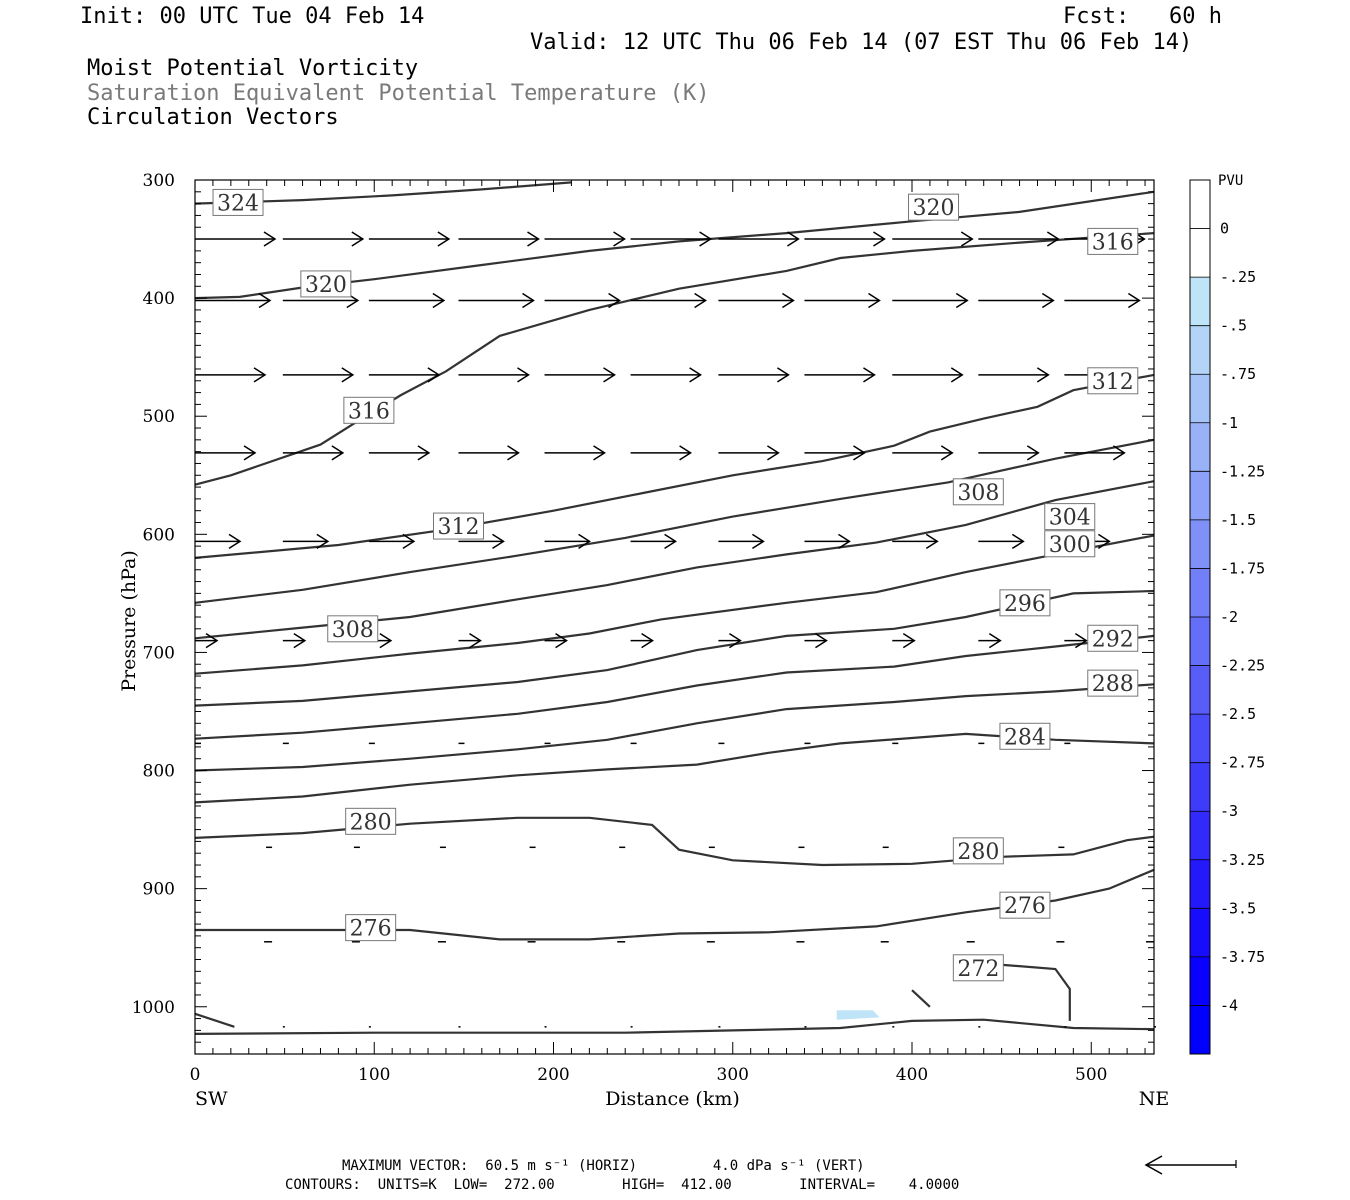 This screenshot has height=1200, width=1350. What do you see at coordinates (159, 417) in the screenshot?
I see `y-tick-label: 500` at bounding box center [159, 417].